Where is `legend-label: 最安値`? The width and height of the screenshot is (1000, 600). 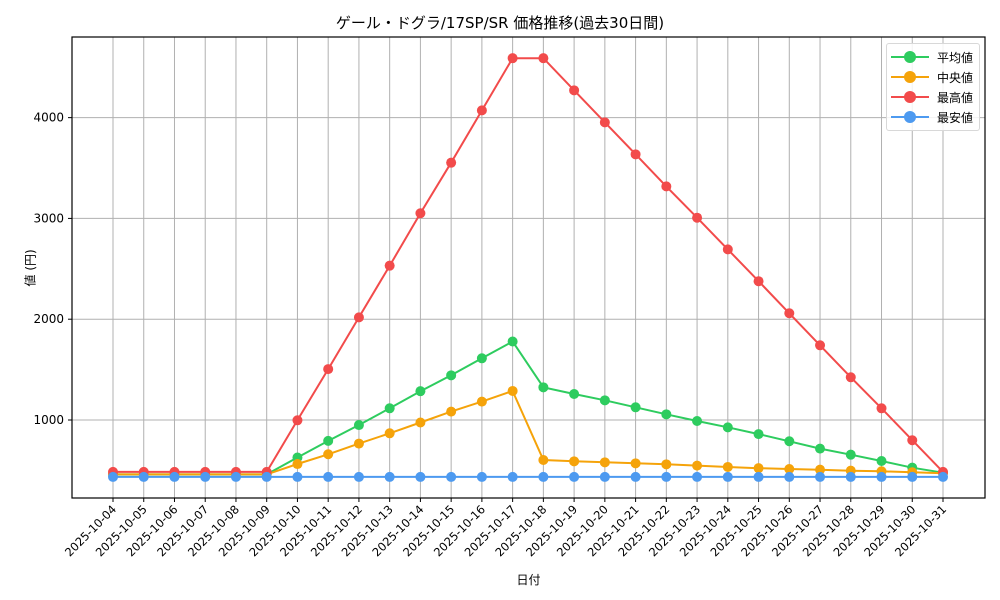 legend-label: 最安値 is located at coordinates (955, 117).